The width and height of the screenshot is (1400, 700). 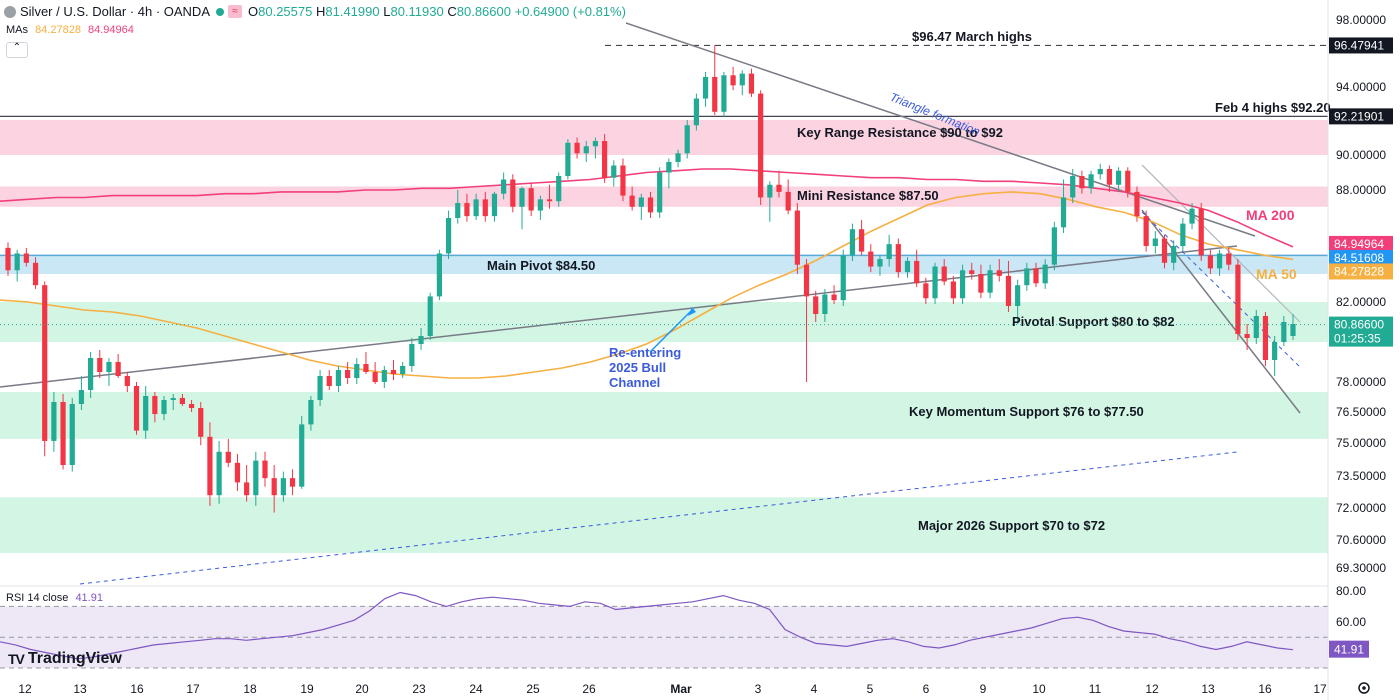 I want to click on date-label: 13, so click(x=80, y=689).